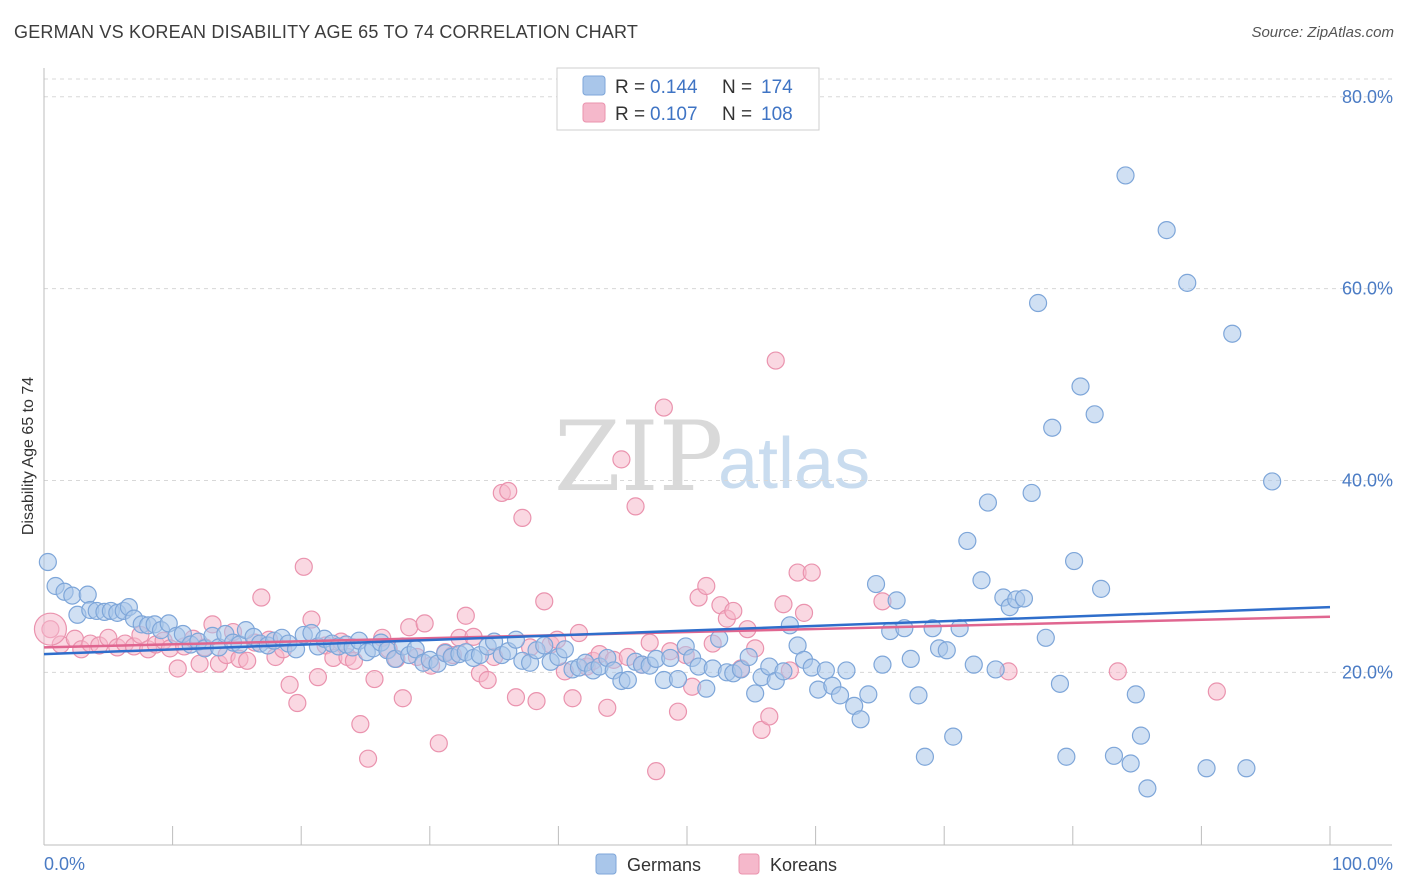  What do you see at coordinates (594, 112) in the screenshot?
I see `legend-swatch-koreans` at bounding box center [594, 112].